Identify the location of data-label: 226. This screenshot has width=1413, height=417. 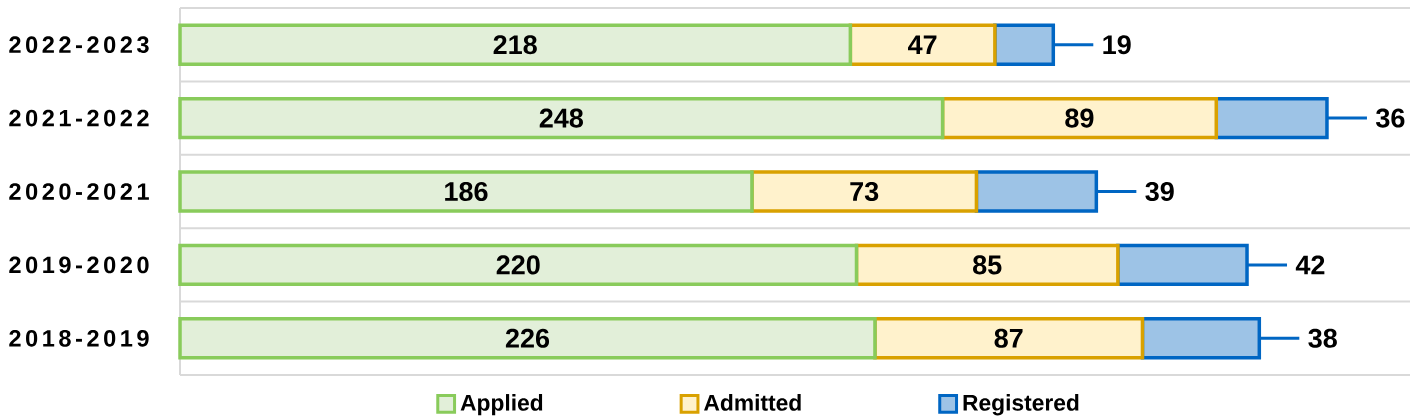
(527, 338).